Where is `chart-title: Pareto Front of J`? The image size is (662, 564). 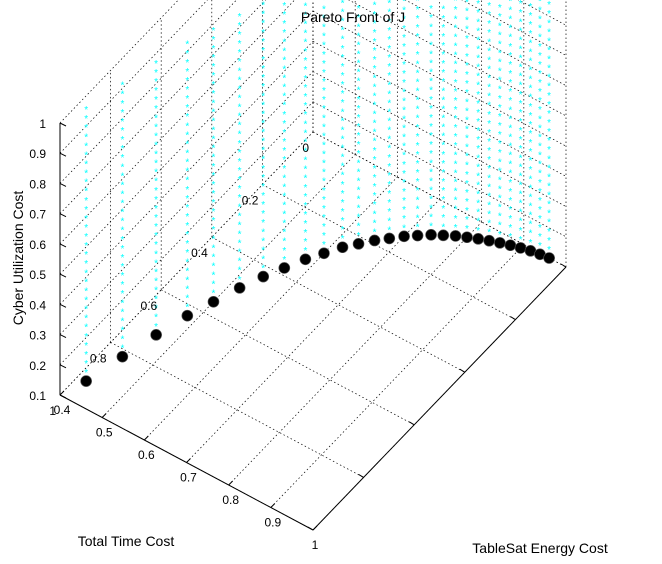 chart-title: Pareto Front of J is located at coordinates (353, 17).